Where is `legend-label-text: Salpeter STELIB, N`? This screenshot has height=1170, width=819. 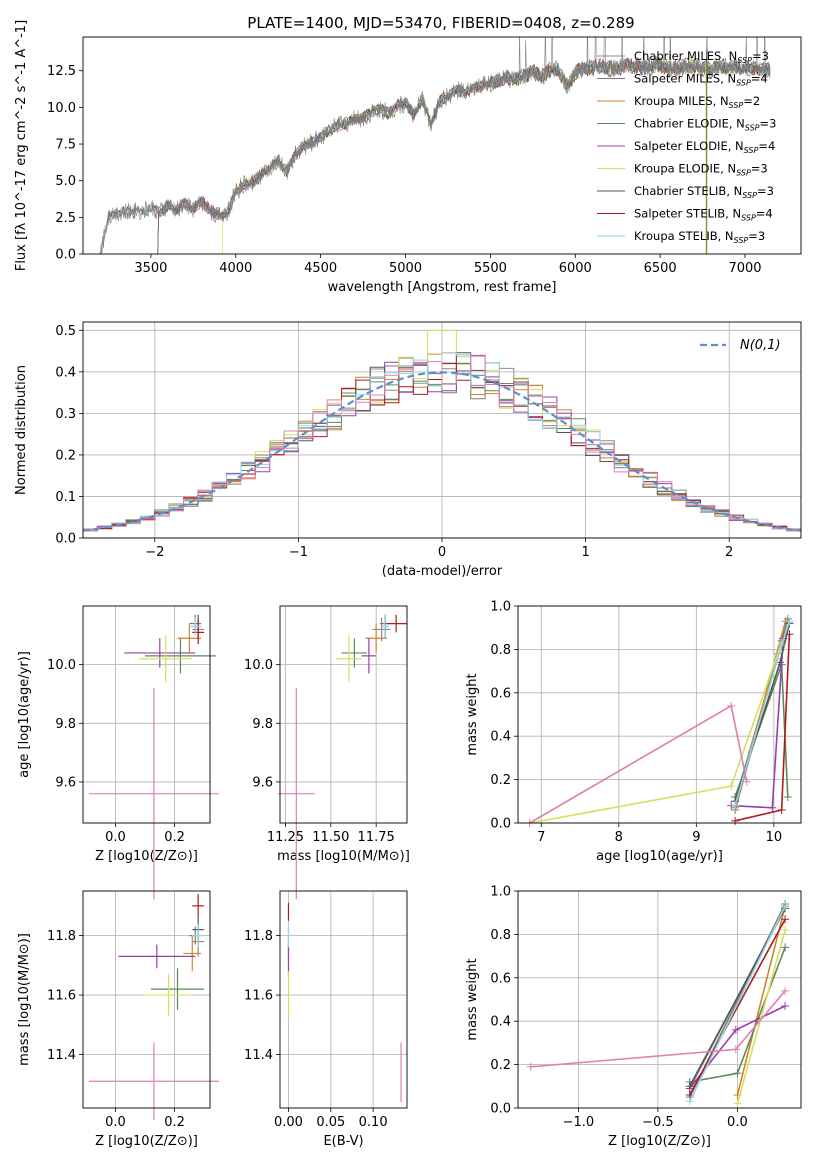
legend-label-text: Salpeter STELIB, N is located at coordinates (687, 214).